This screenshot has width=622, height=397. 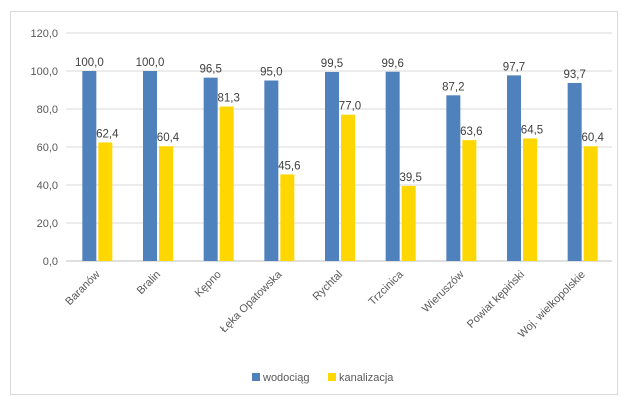 What do you see at coordinates (44, 34) in the screenshot?
I see `y-tick-label: 120,0` at bounding box center [44, 34].